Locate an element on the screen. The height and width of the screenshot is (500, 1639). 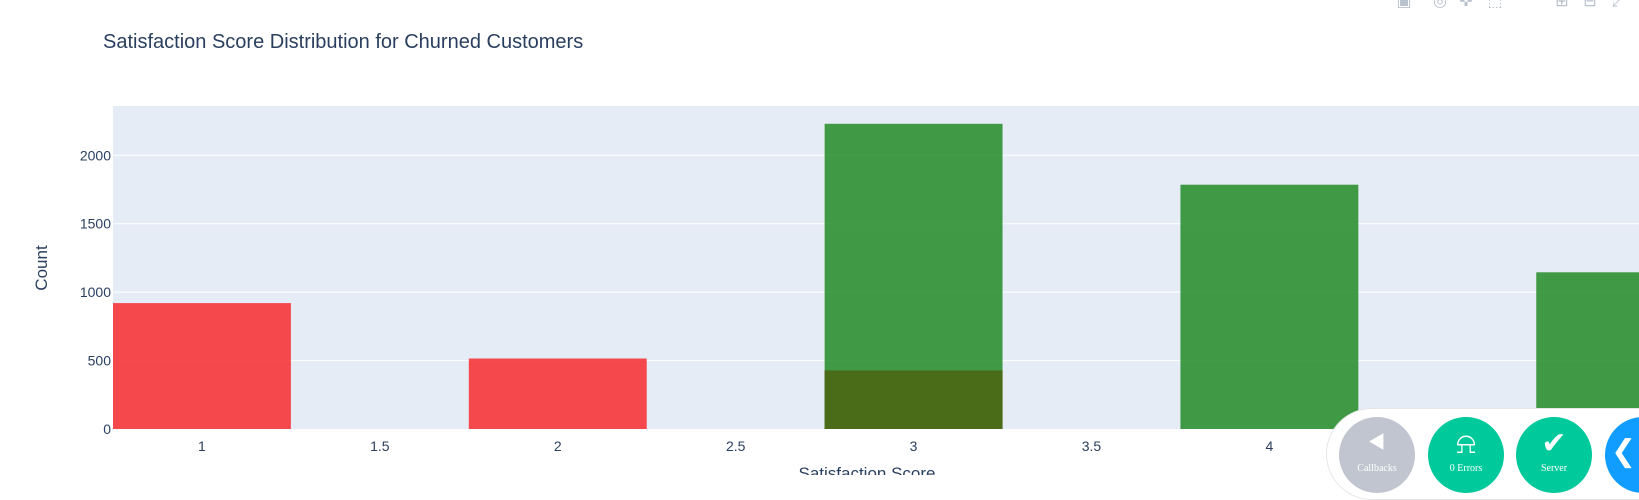
zoom-icon: ◎ is located at coordinates (1440, 5).